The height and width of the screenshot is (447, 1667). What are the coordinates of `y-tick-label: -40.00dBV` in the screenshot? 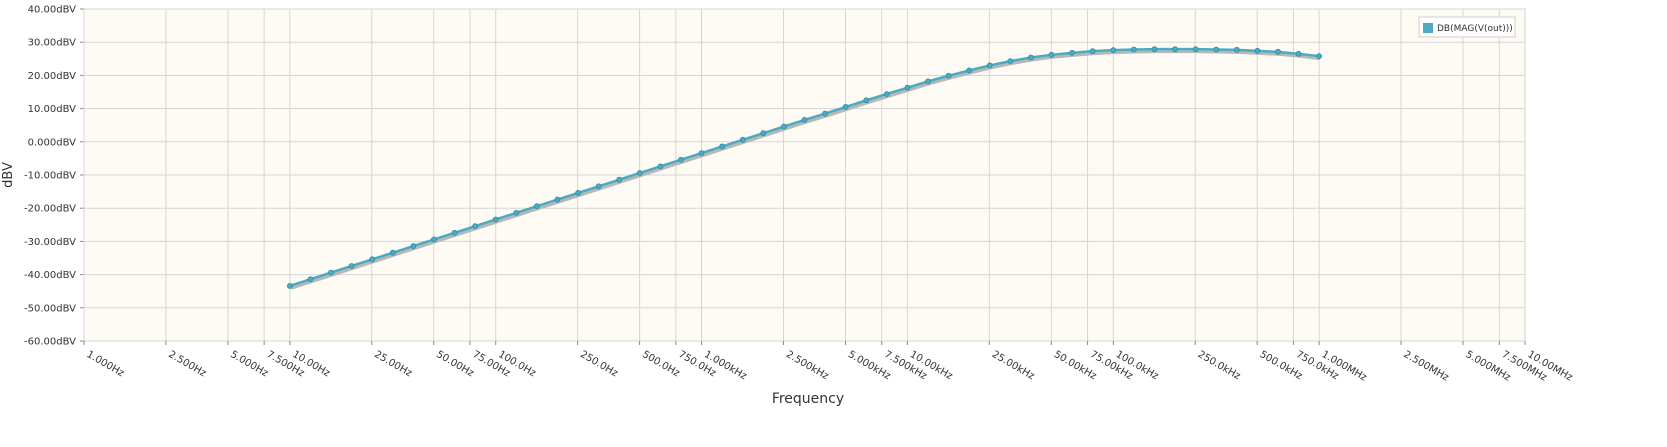 It's located at (50, 275).